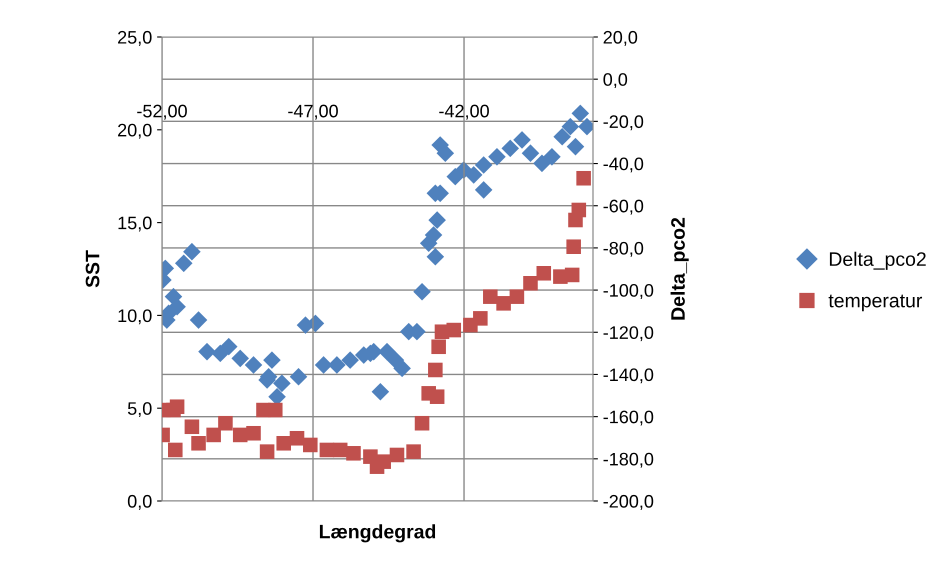 This screenshot has height=563, width=933. What do you see at coordinates (621, 38) in the screenshot?
I see `y2-tick-label: 20,0` at bounding box center [621, 38].